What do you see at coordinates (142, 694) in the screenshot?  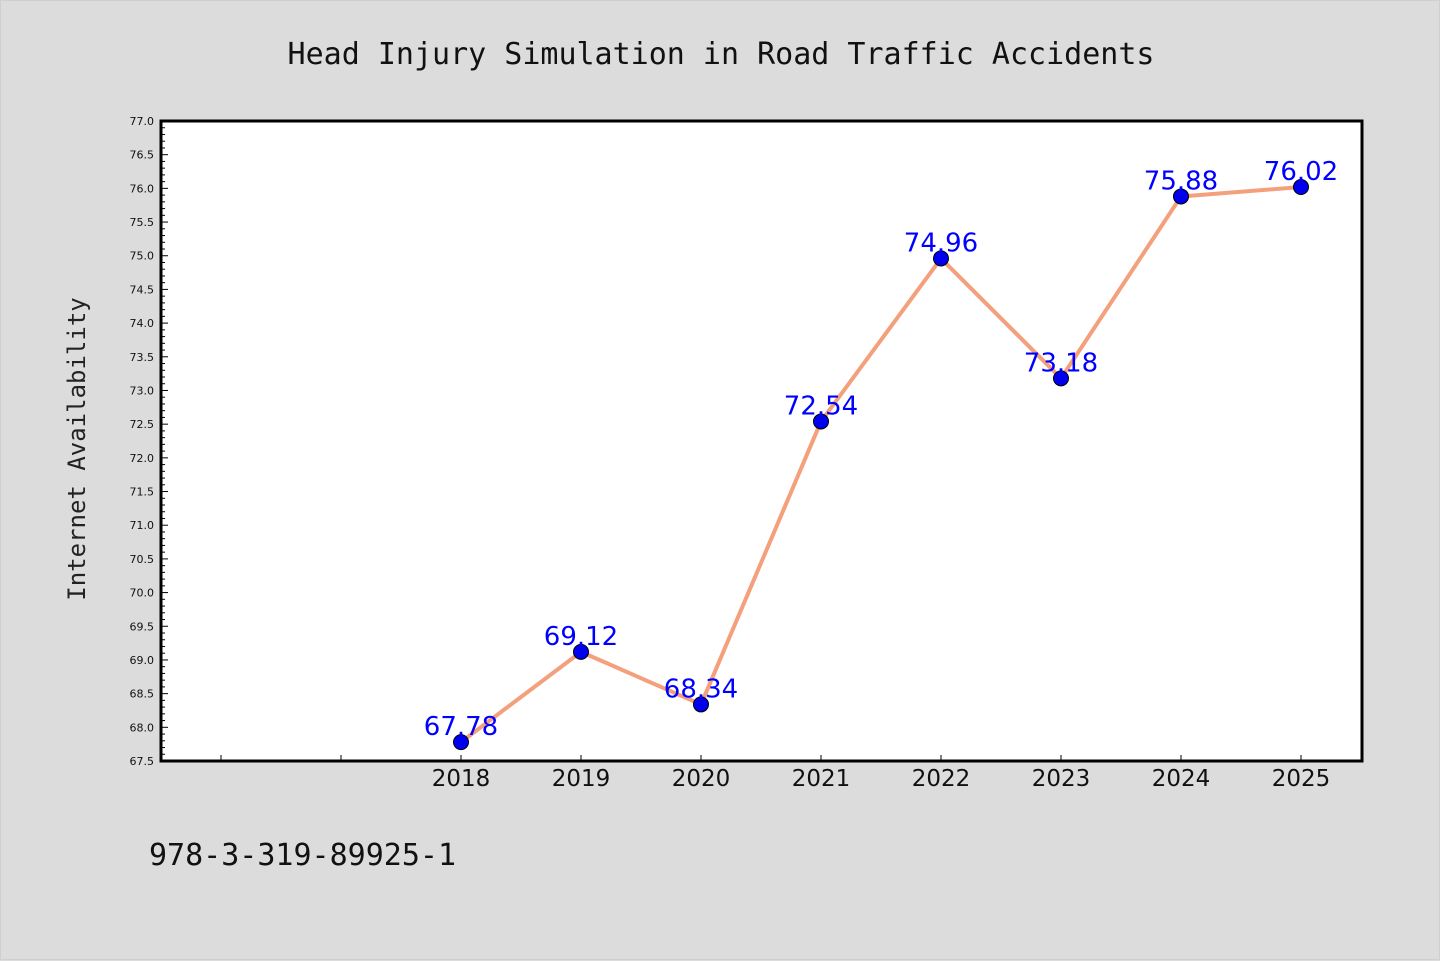 I see `y-tick-label: 68.5` at bounding box center [142, 694].